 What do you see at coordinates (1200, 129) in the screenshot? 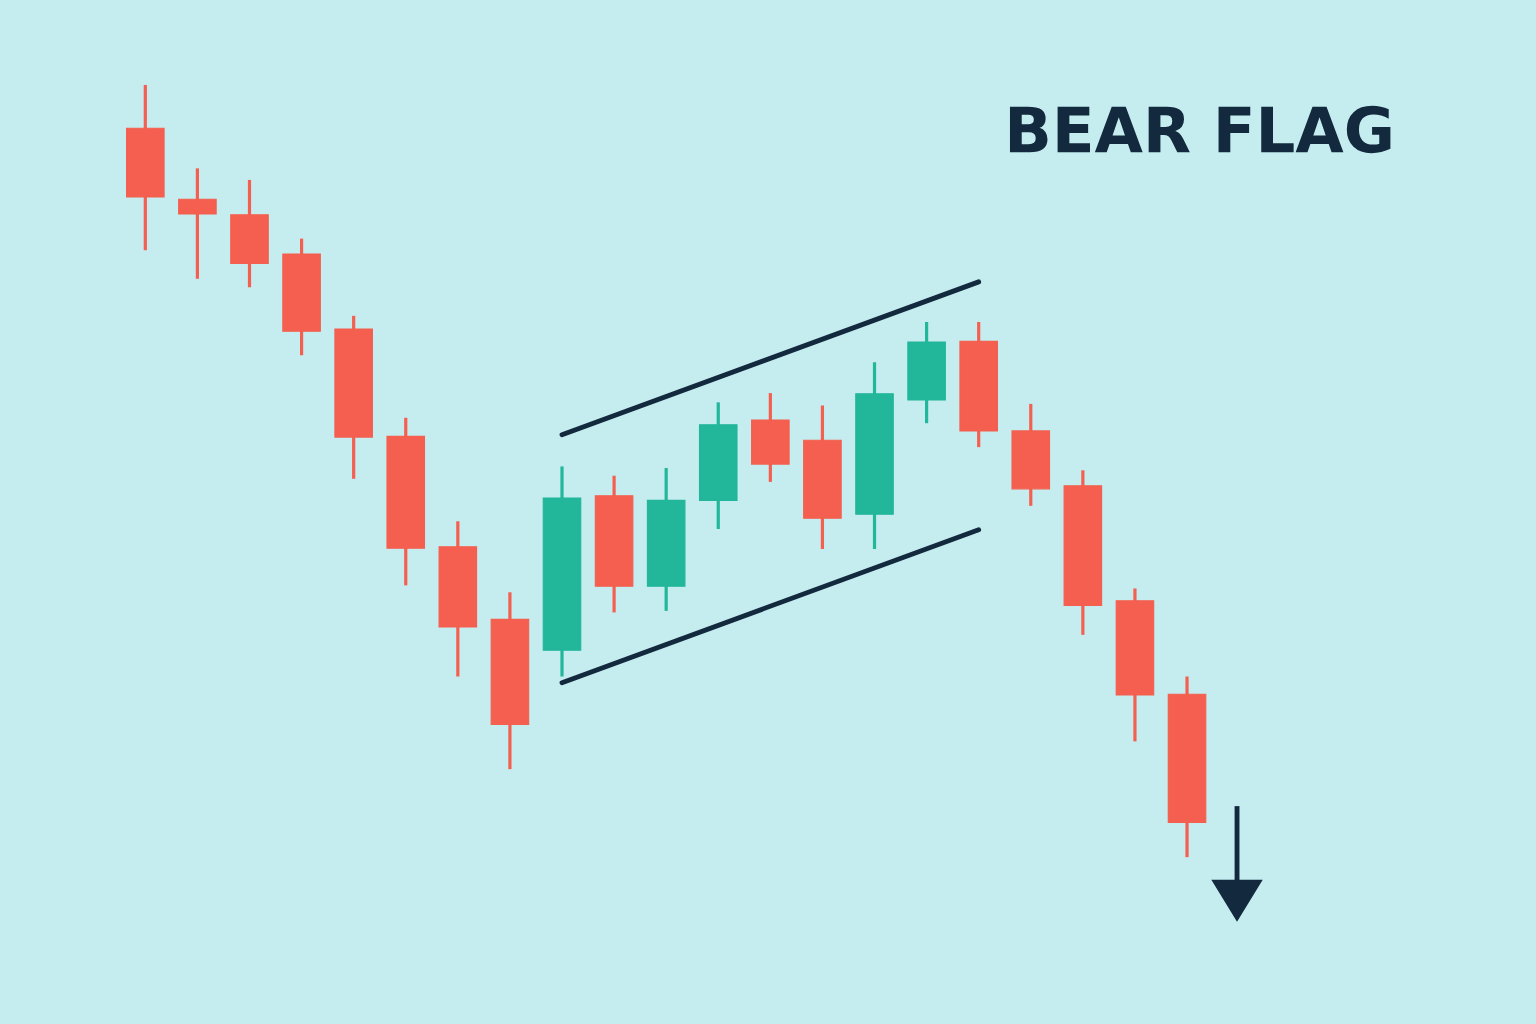
I see `chart-title: BEAR FLAG` at bounding box center [1200, 129].